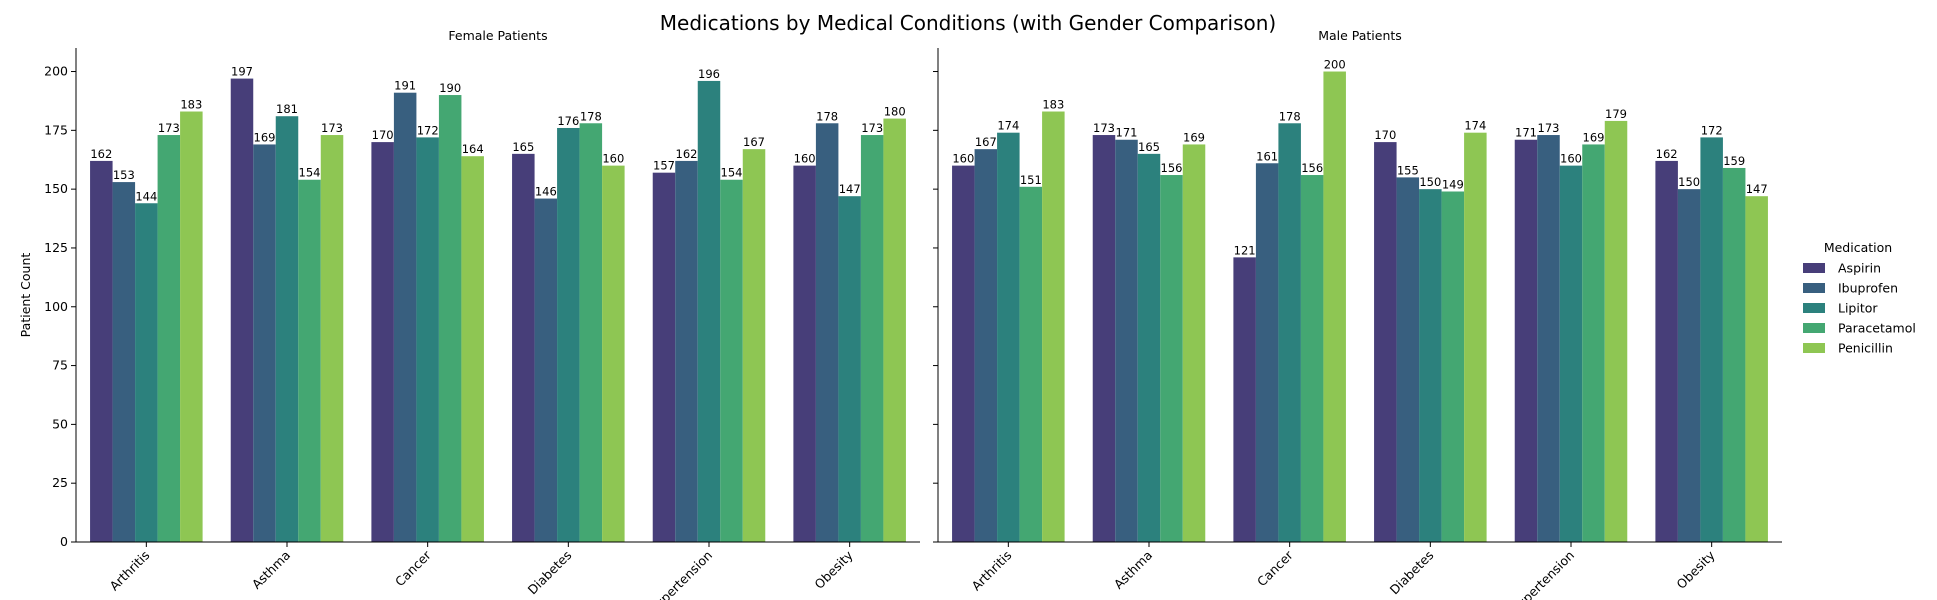  I want to click on bar-value-label: 154, so click(310, 173).